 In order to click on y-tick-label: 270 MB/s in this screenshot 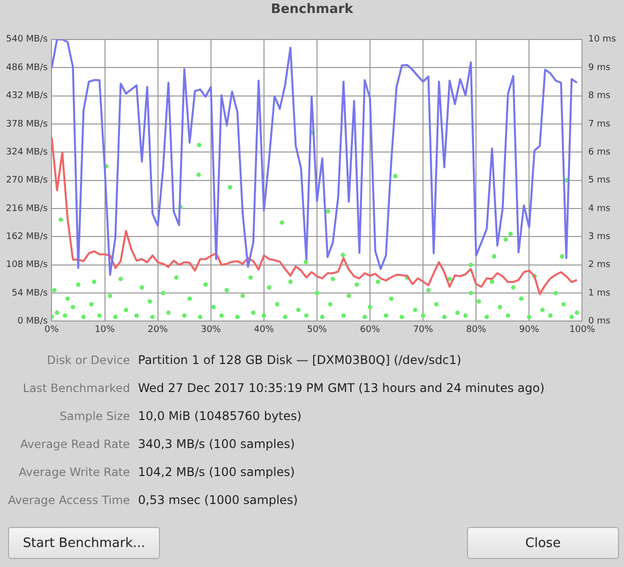, I will do `click(27, 181)`.